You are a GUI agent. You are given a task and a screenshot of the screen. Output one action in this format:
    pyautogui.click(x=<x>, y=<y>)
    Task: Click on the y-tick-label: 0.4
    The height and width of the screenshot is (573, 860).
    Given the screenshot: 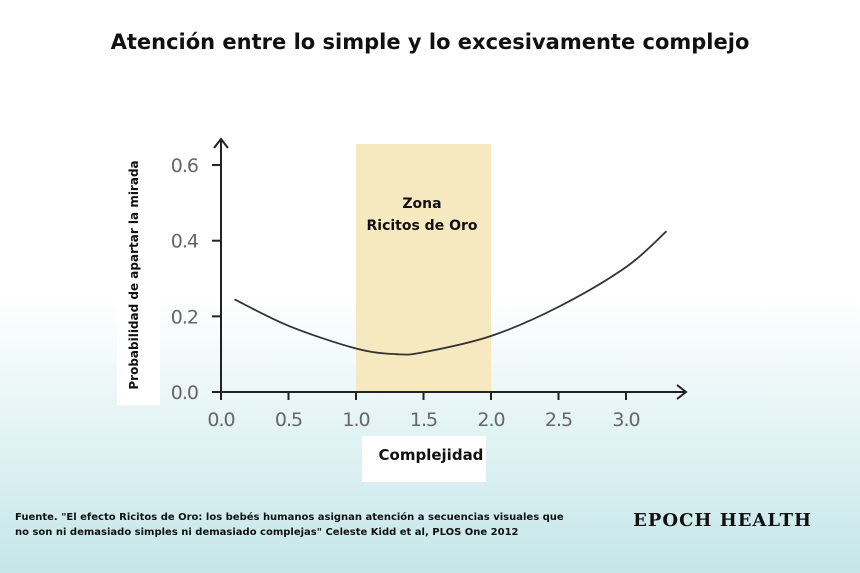 What is the action you would take?
    pyautogui.click(x=185, y=242)
    